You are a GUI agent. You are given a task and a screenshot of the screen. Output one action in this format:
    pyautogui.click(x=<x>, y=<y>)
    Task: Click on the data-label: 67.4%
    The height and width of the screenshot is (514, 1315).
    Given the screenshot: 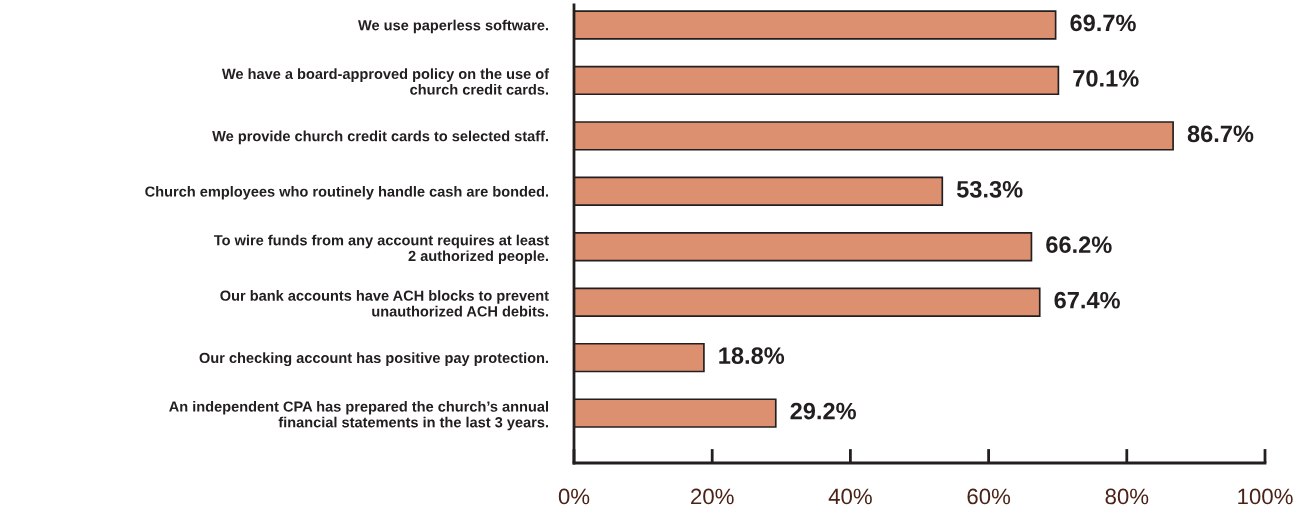 What is the action you would take?
    pyautogui.click(x=1087, y=300)
    